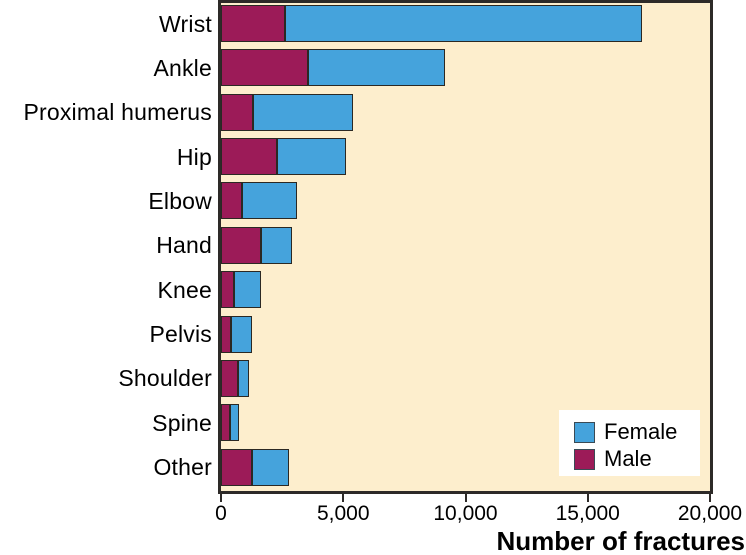  Describe the element at coordinates (184, 289) in the screenshot. I see `category-label: Knee` at that location.